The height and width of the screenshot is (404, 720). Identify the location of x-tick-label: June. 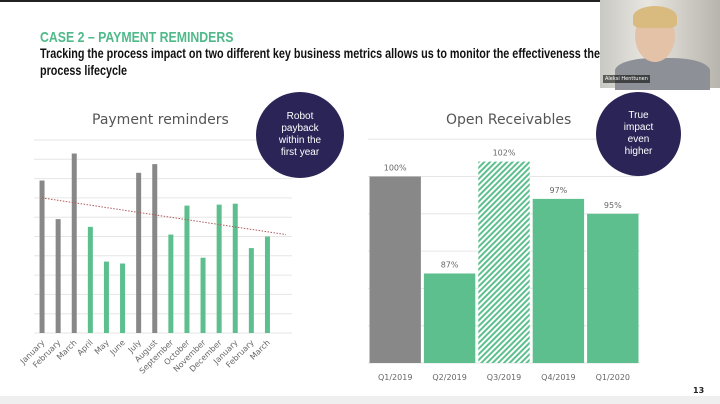
(117, 347).